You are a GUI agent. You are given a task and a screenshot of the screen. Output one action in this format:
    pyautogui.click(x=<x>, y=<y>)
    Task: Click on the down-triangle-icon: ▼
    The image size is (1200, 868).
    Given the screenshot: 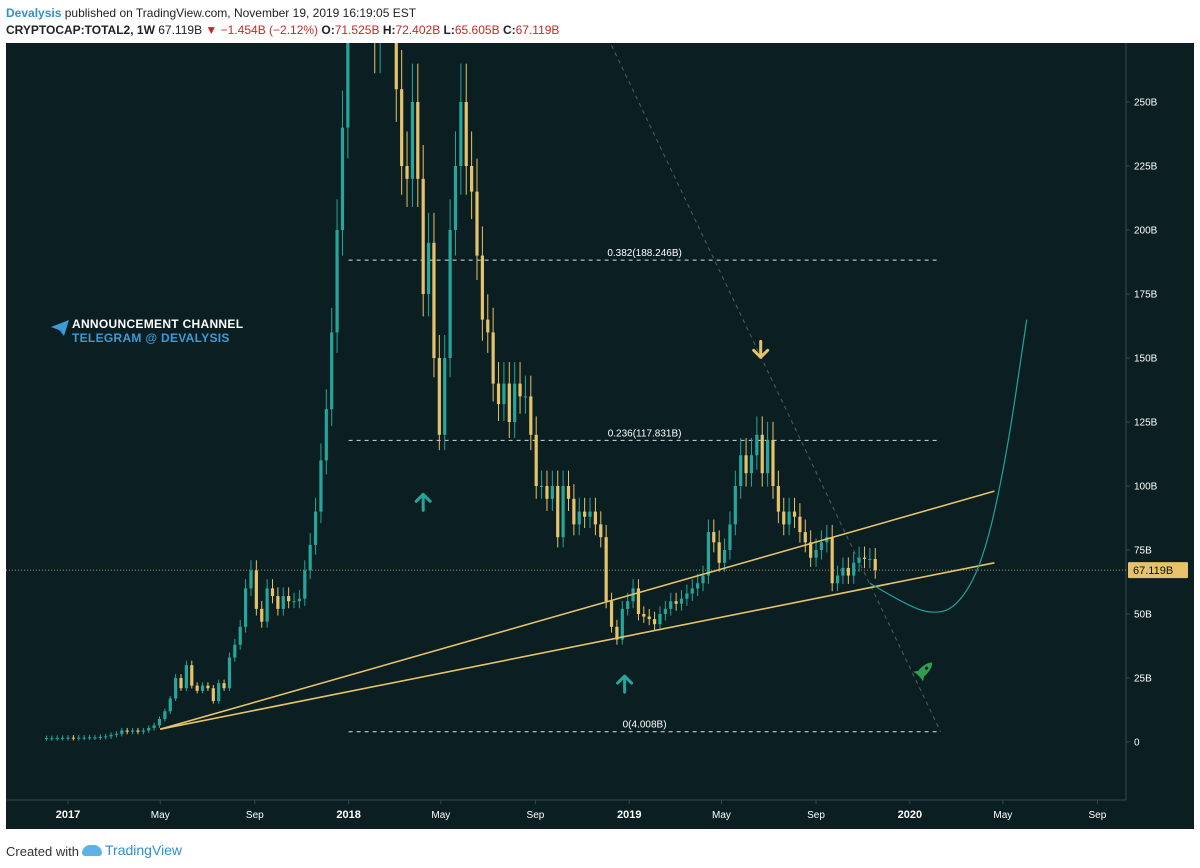 What is the action you would take?
    pyautogui.click(x=211, y=30)
    